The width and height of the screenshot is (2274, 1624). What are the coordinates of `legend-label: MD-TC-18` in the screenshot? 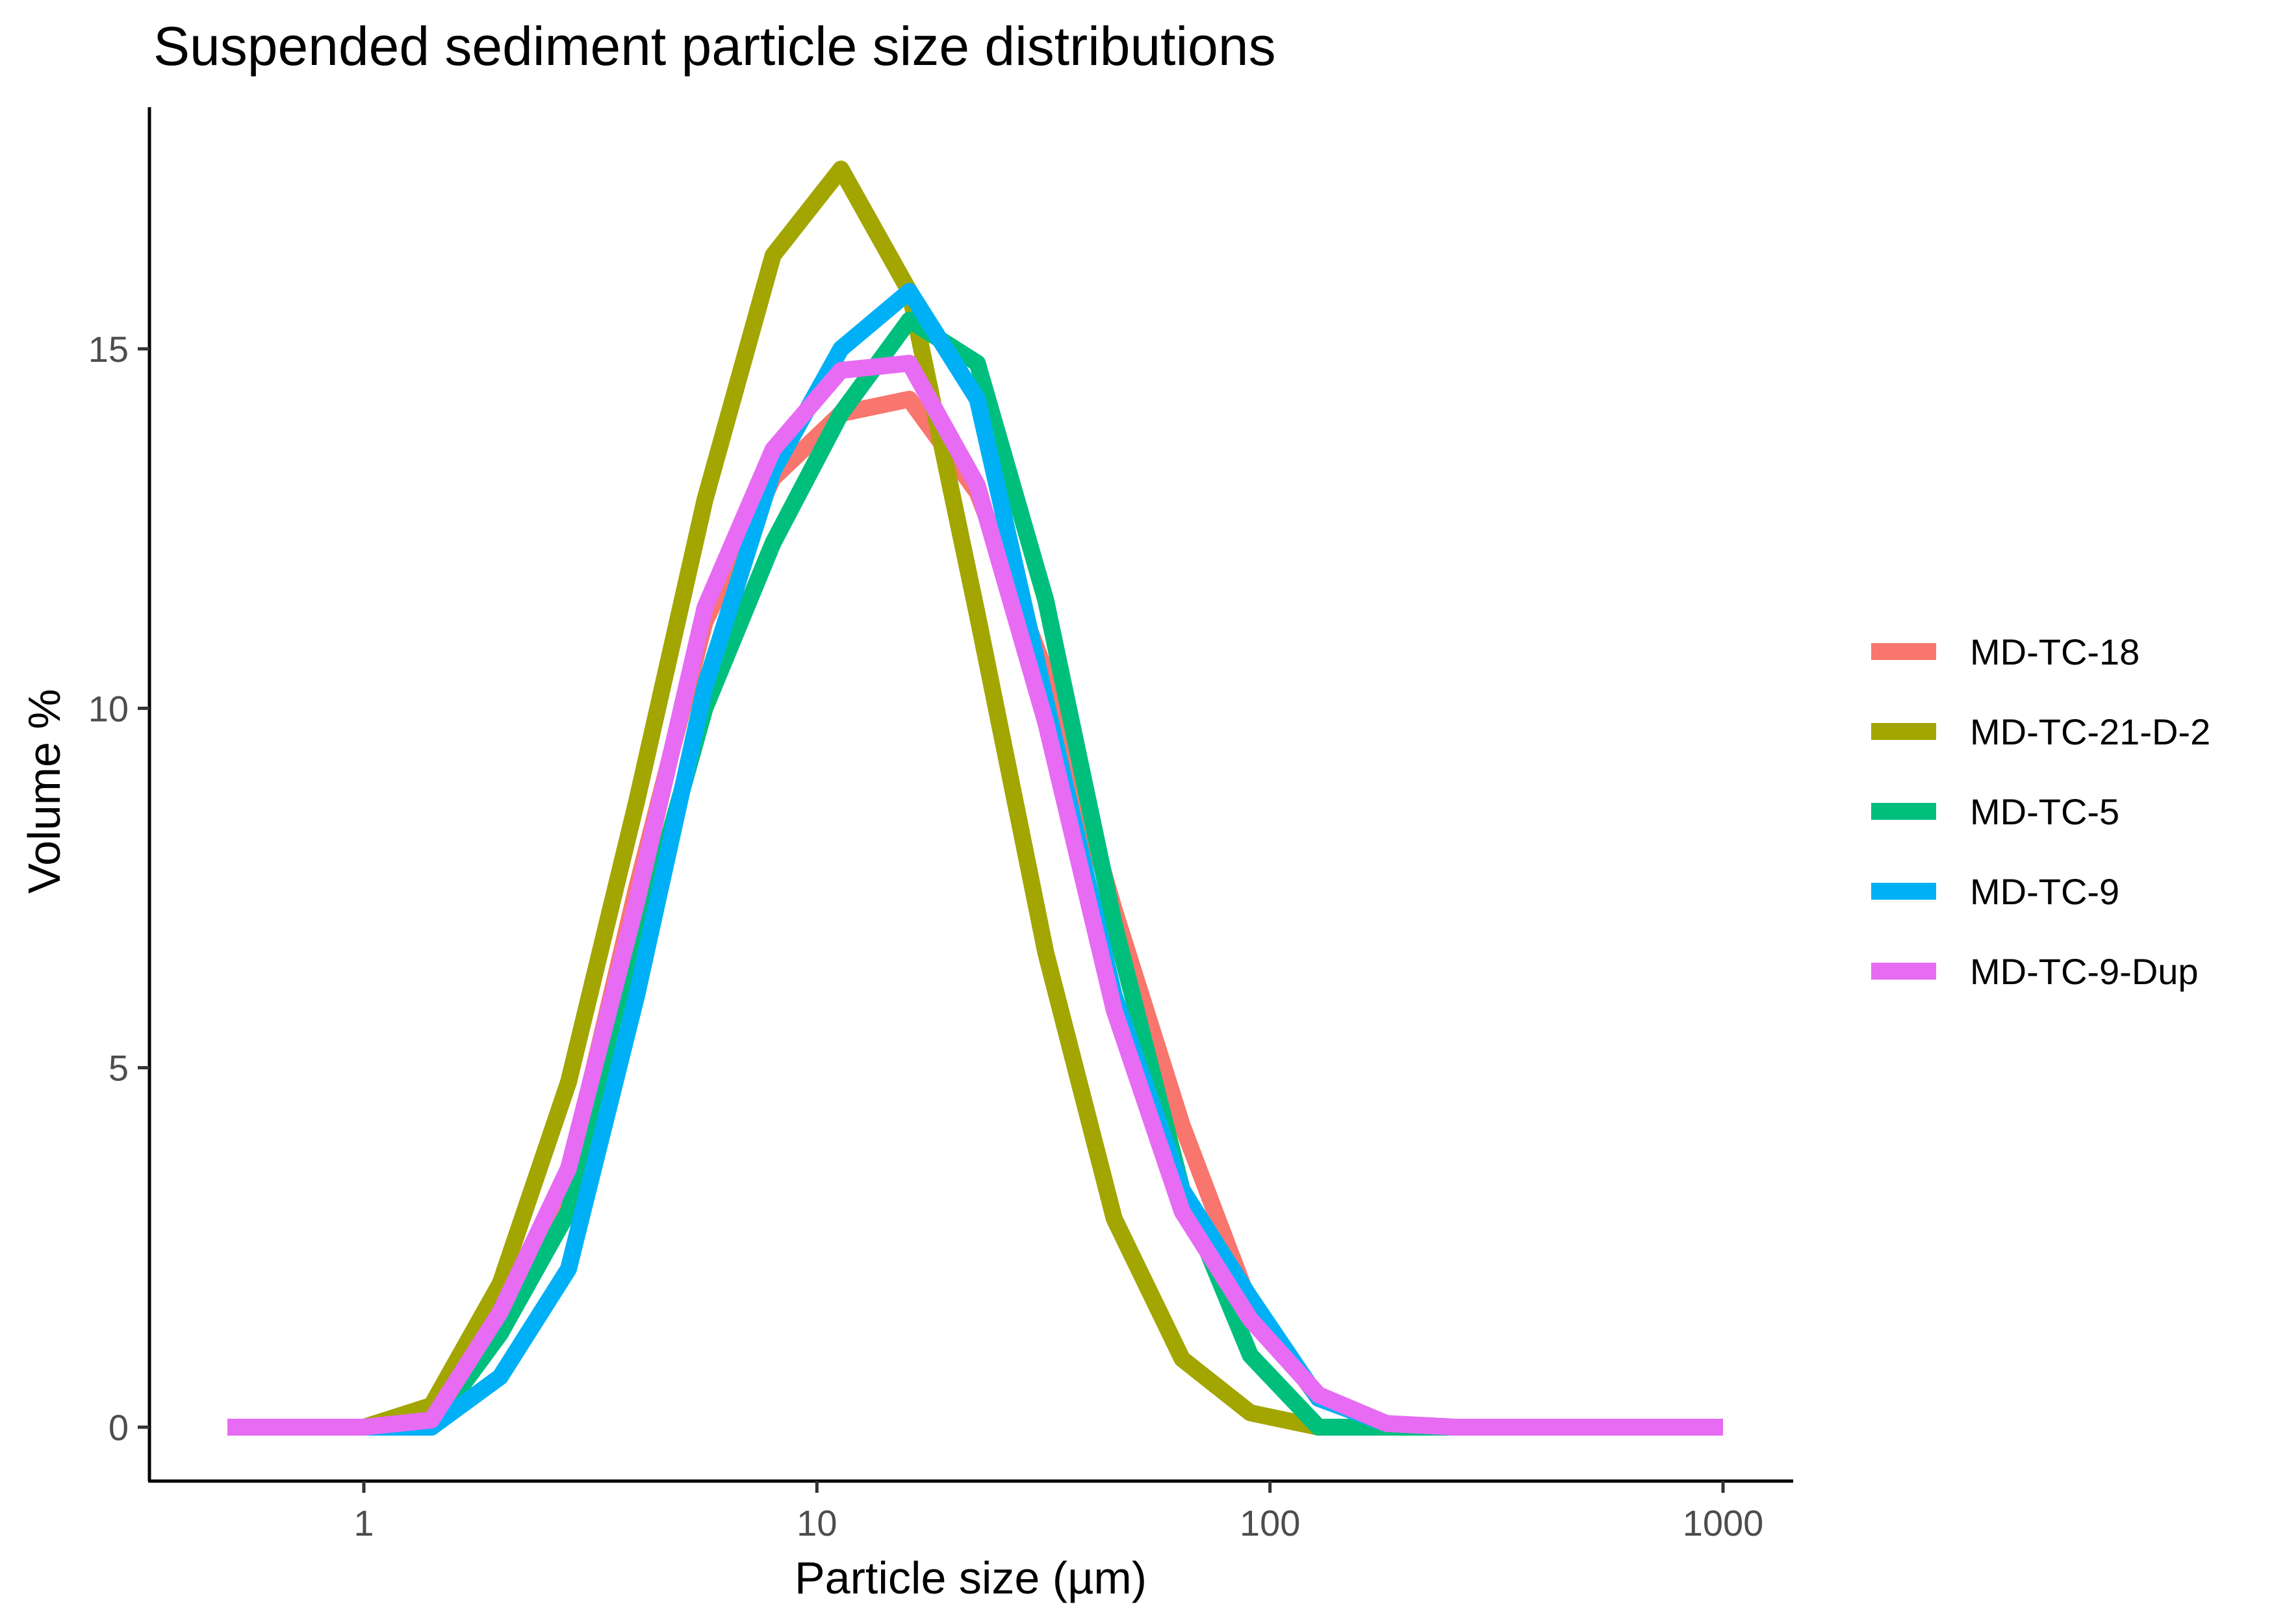 It's located at (2055, 651).